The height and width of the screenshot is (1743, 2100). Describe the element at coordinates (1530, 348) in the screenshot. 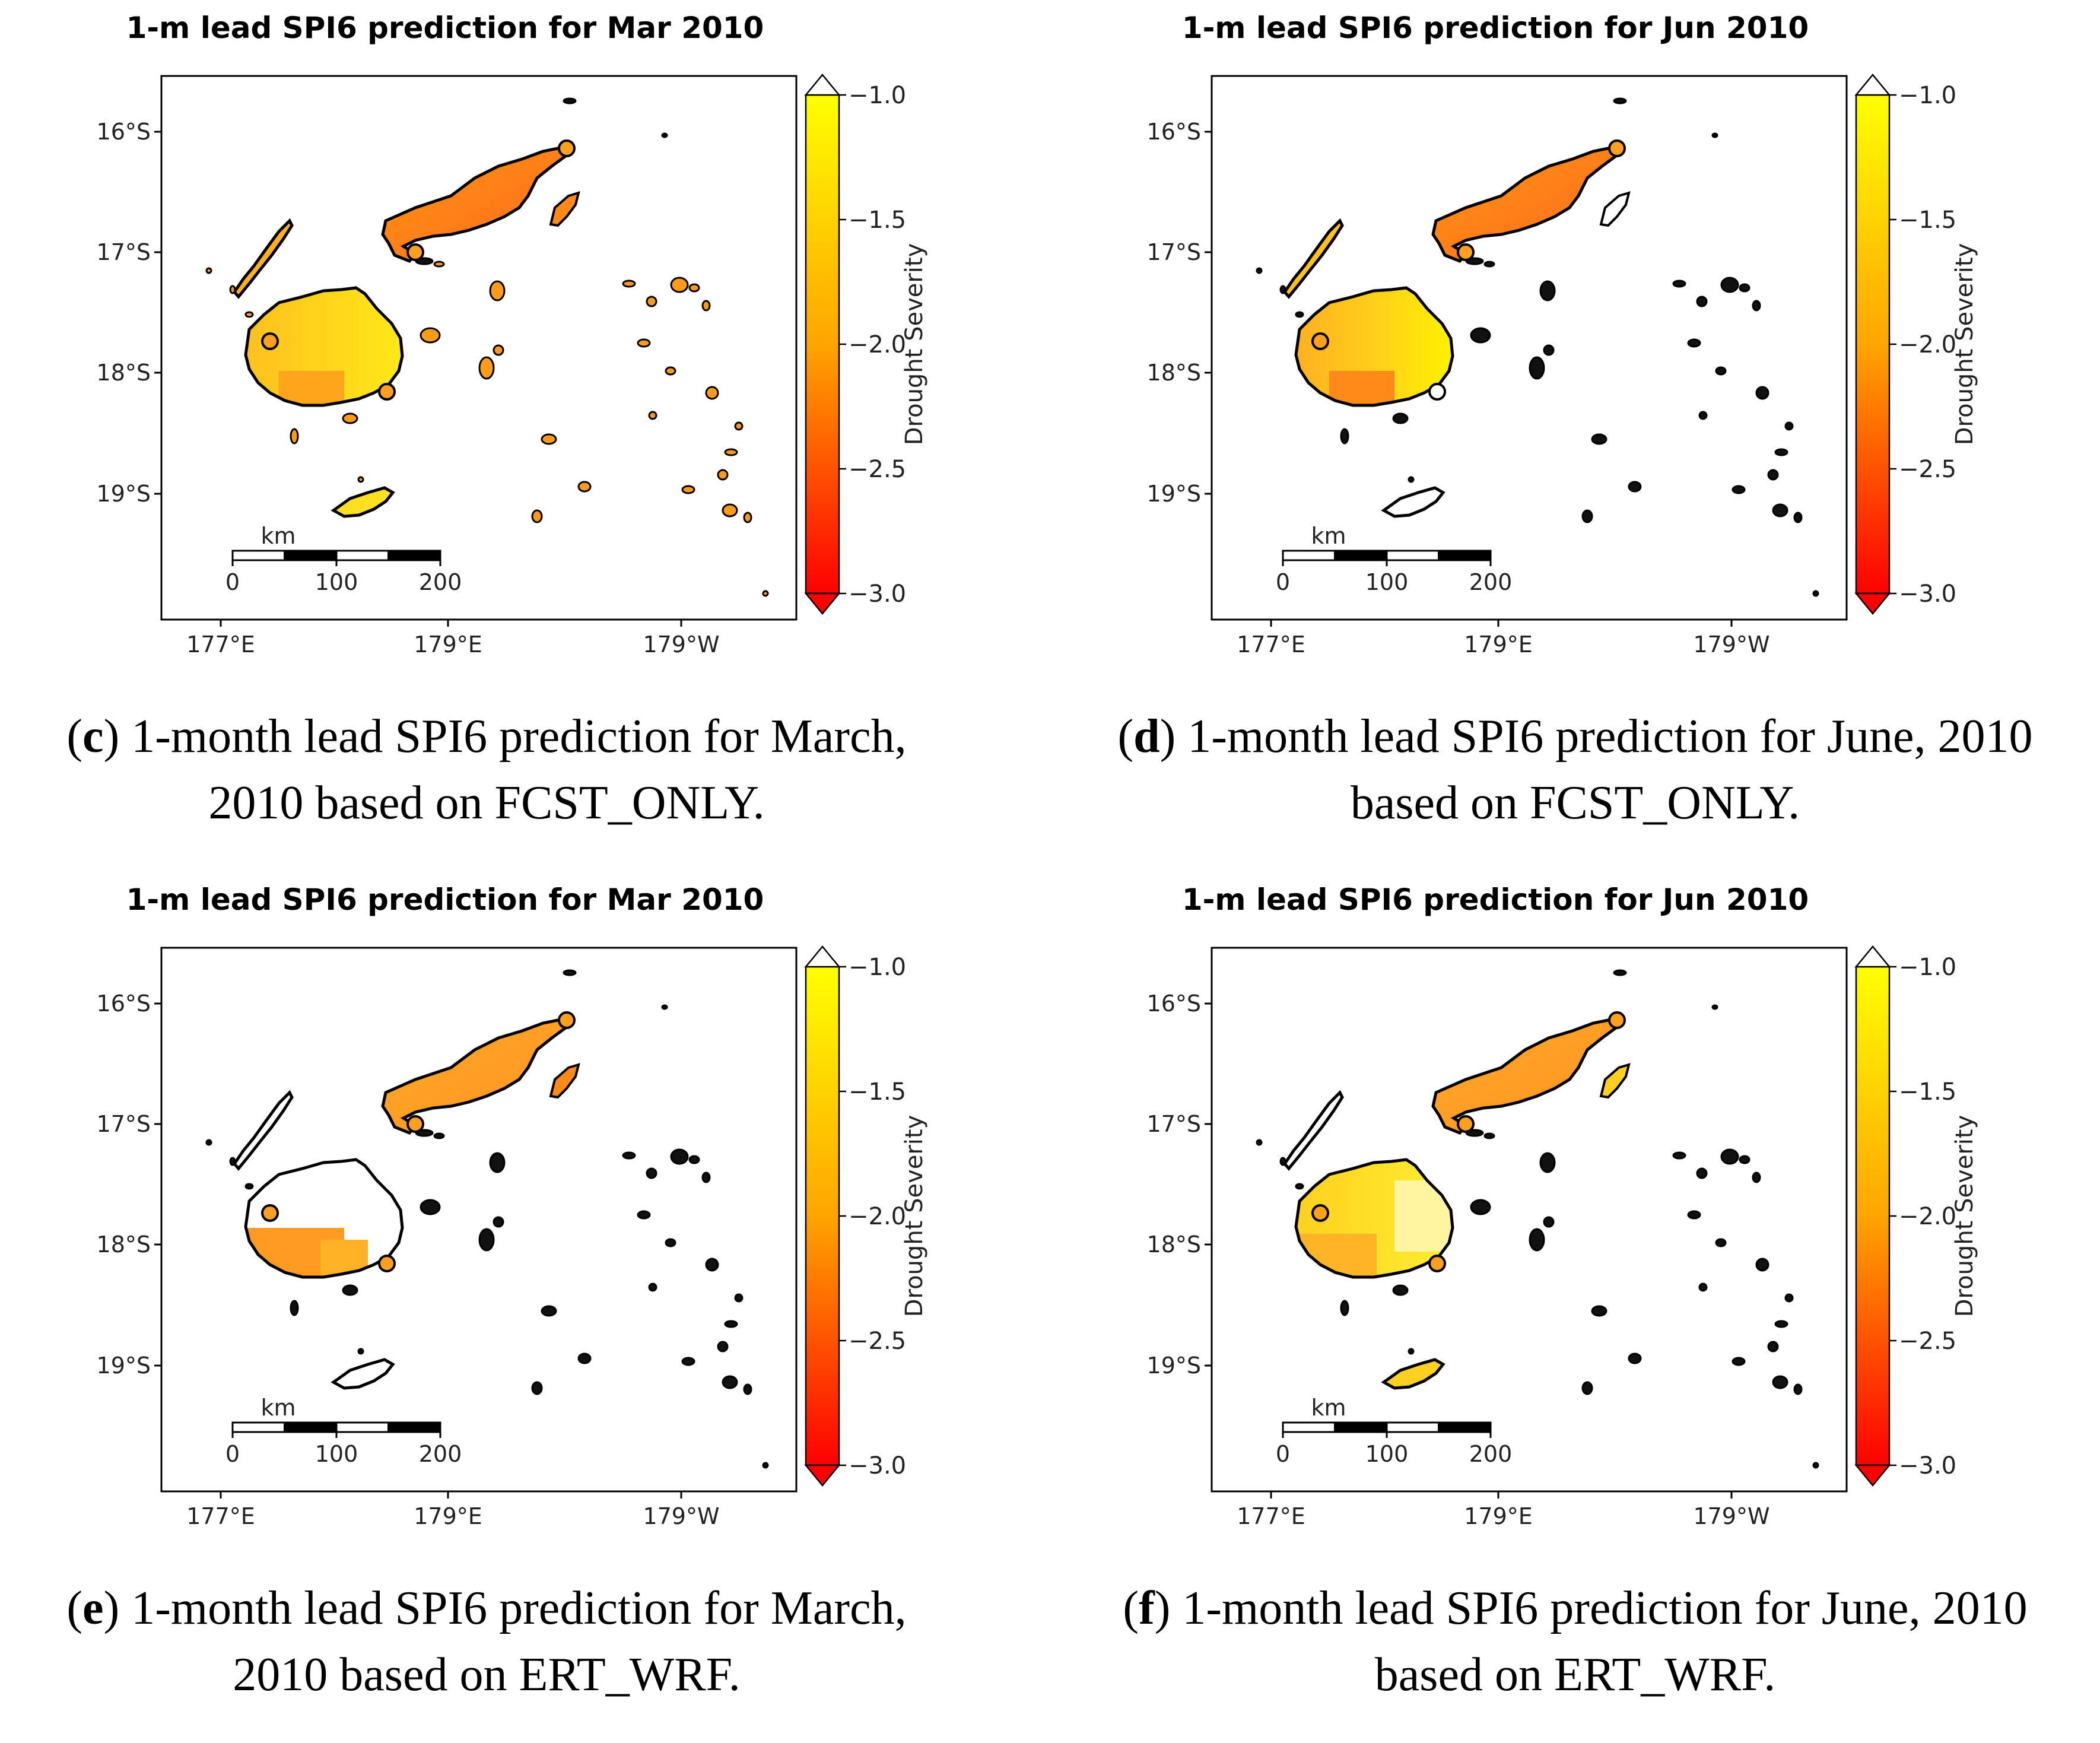

I see `plot-frame` at that location.